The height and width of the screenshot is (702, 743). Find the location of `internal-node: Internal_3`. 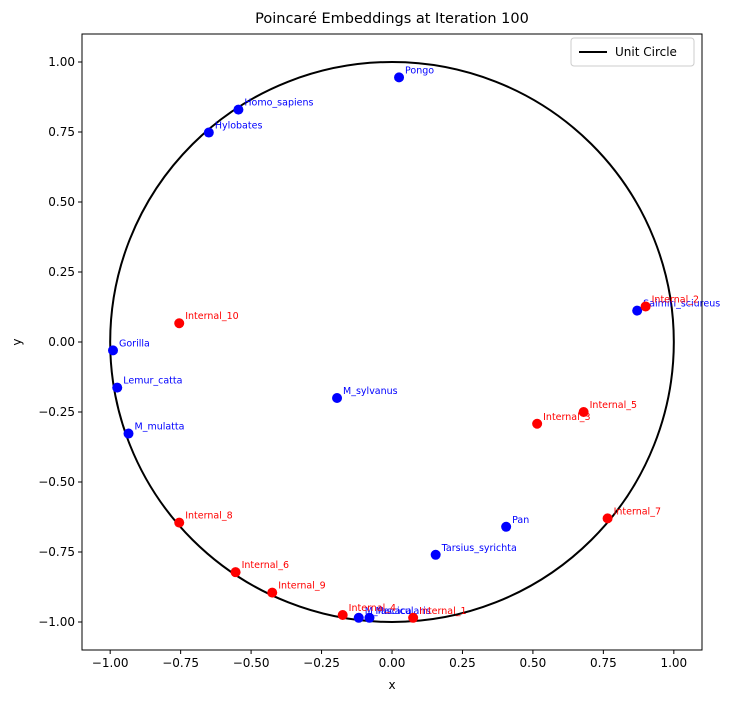

internal-node: Internal_3 is located at coordinates (561, 420).